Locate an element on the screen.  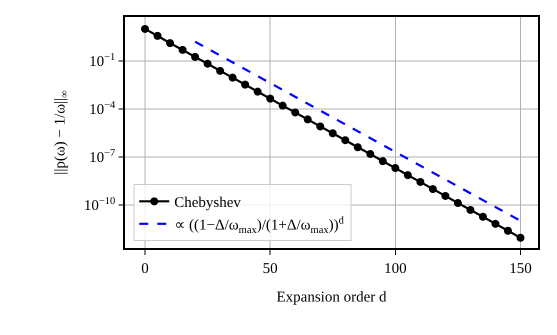
x-tick-label: 0 is located at coordinates (145, 268).